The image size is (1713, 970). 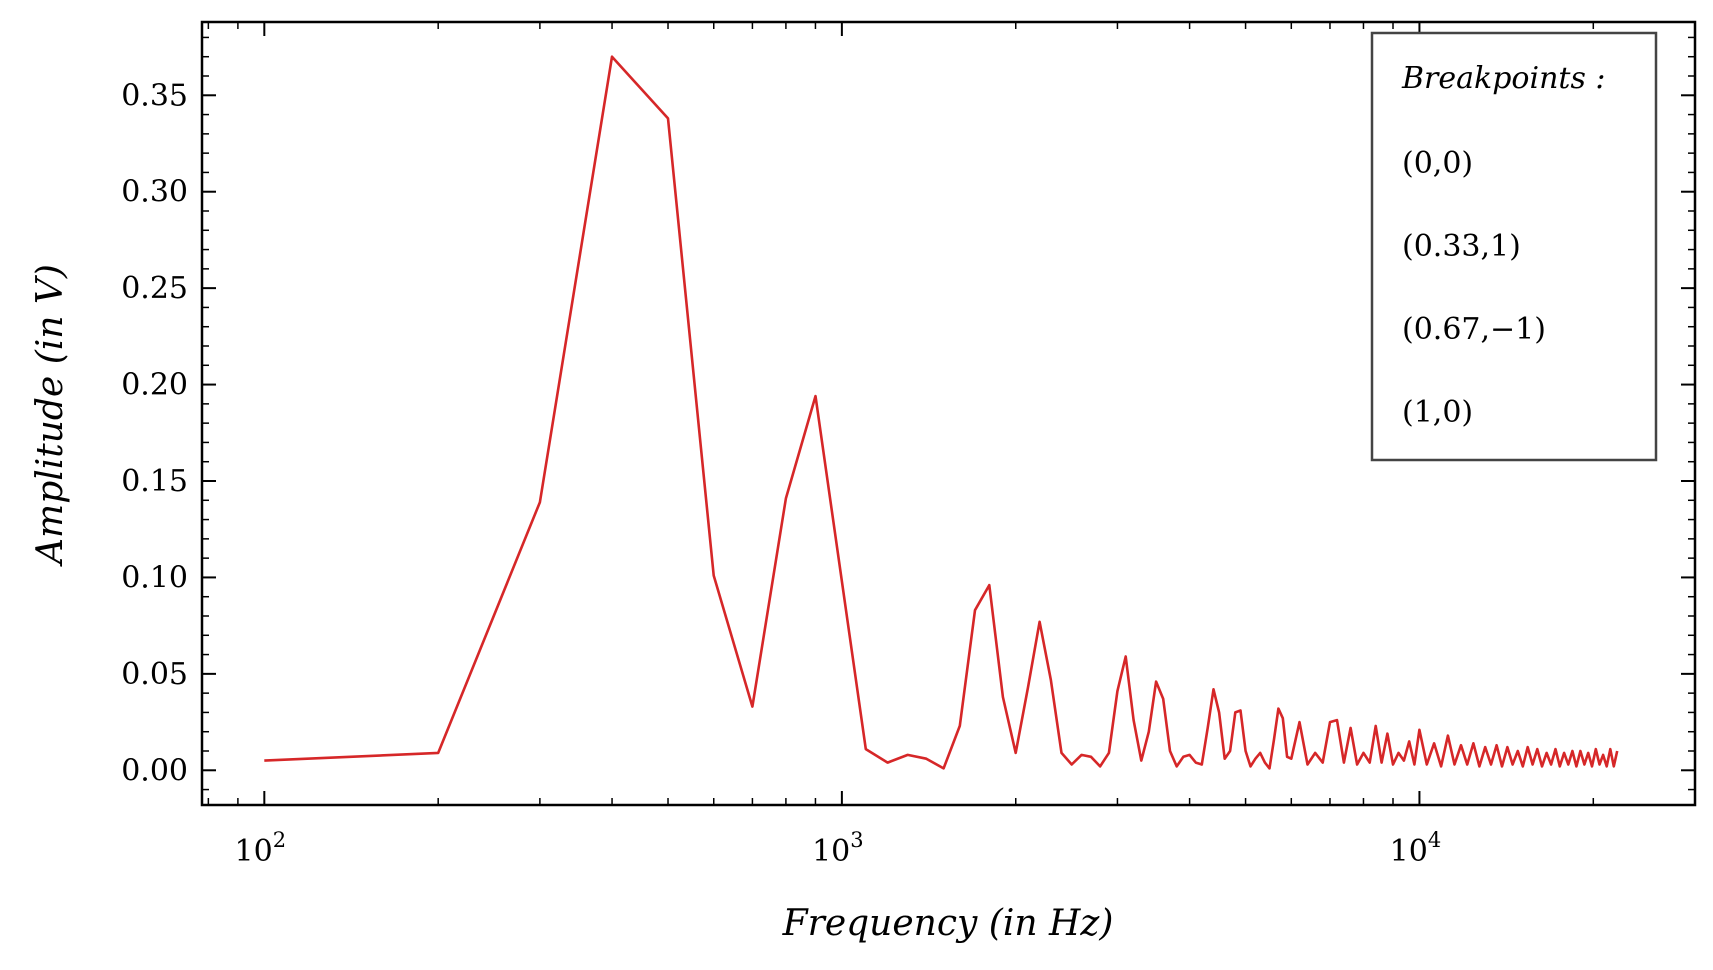 I want to click on x-tick-label: 10³, so click(x=838, y=848).